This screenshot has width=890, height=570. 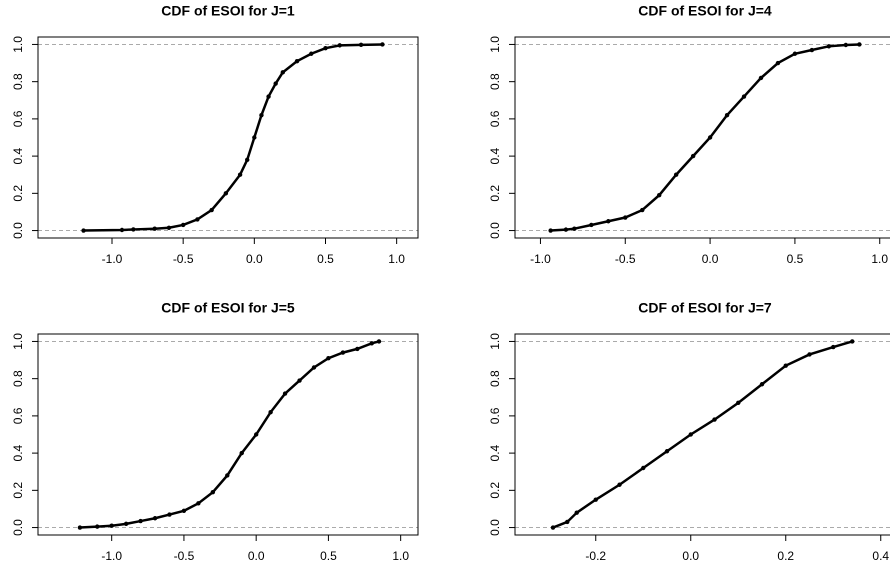 What do you see at coordinates (228, 11) in the screenshot?
I see `chart-title: CDF of ESOI for J=1` at bounding box center [228, 11].